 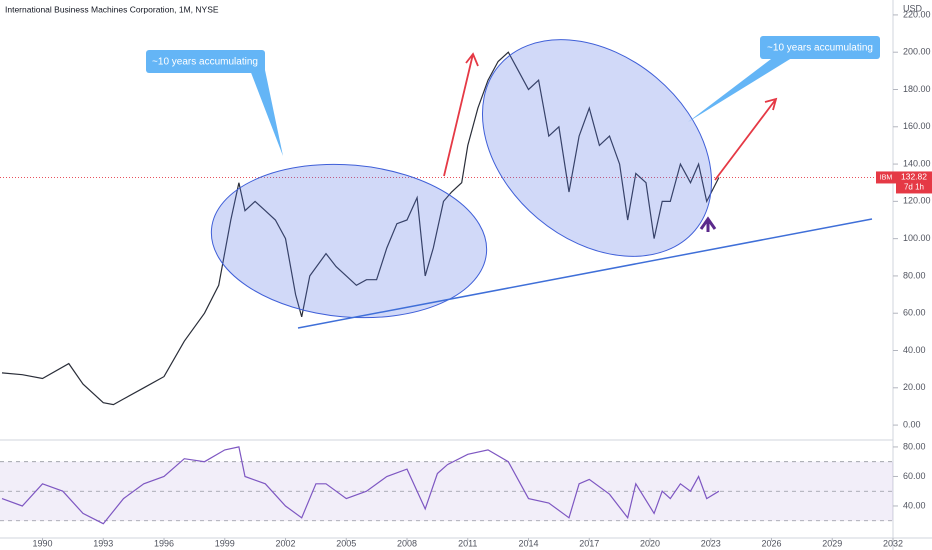 What do you see at coordinates (164, 543) in the screenshot?
I see `x-tick-label: 1996` at bounding box center [164, 543].